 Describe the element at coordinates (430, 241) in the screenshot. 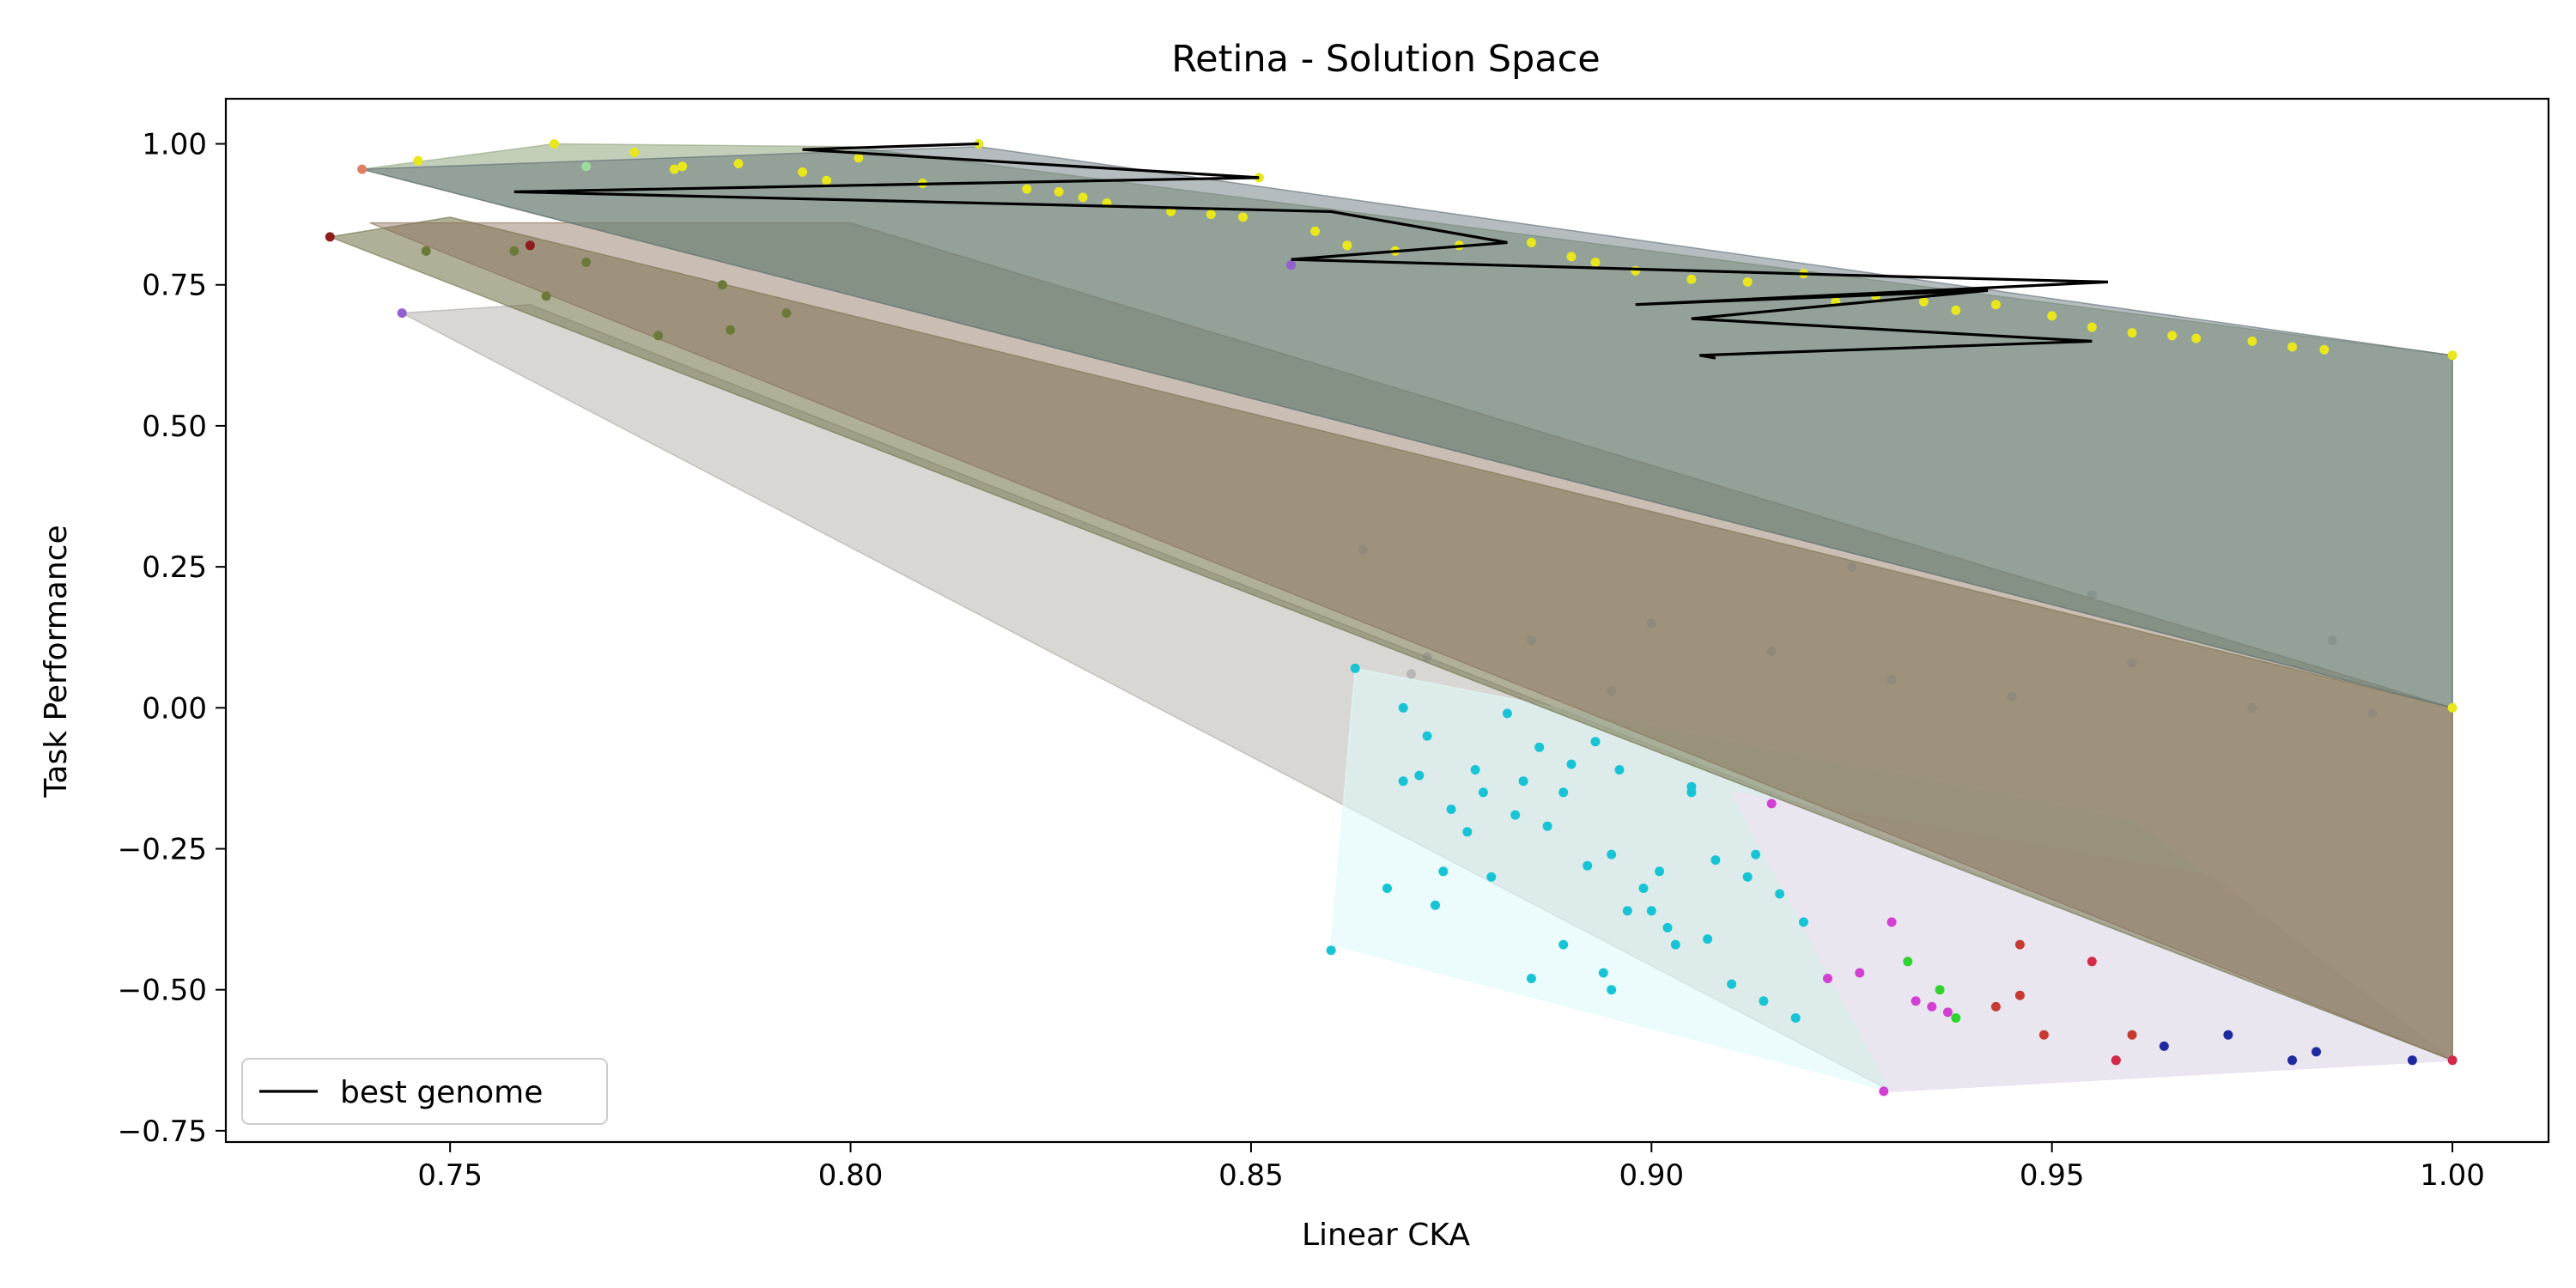

I see `series-maroon` at that location.